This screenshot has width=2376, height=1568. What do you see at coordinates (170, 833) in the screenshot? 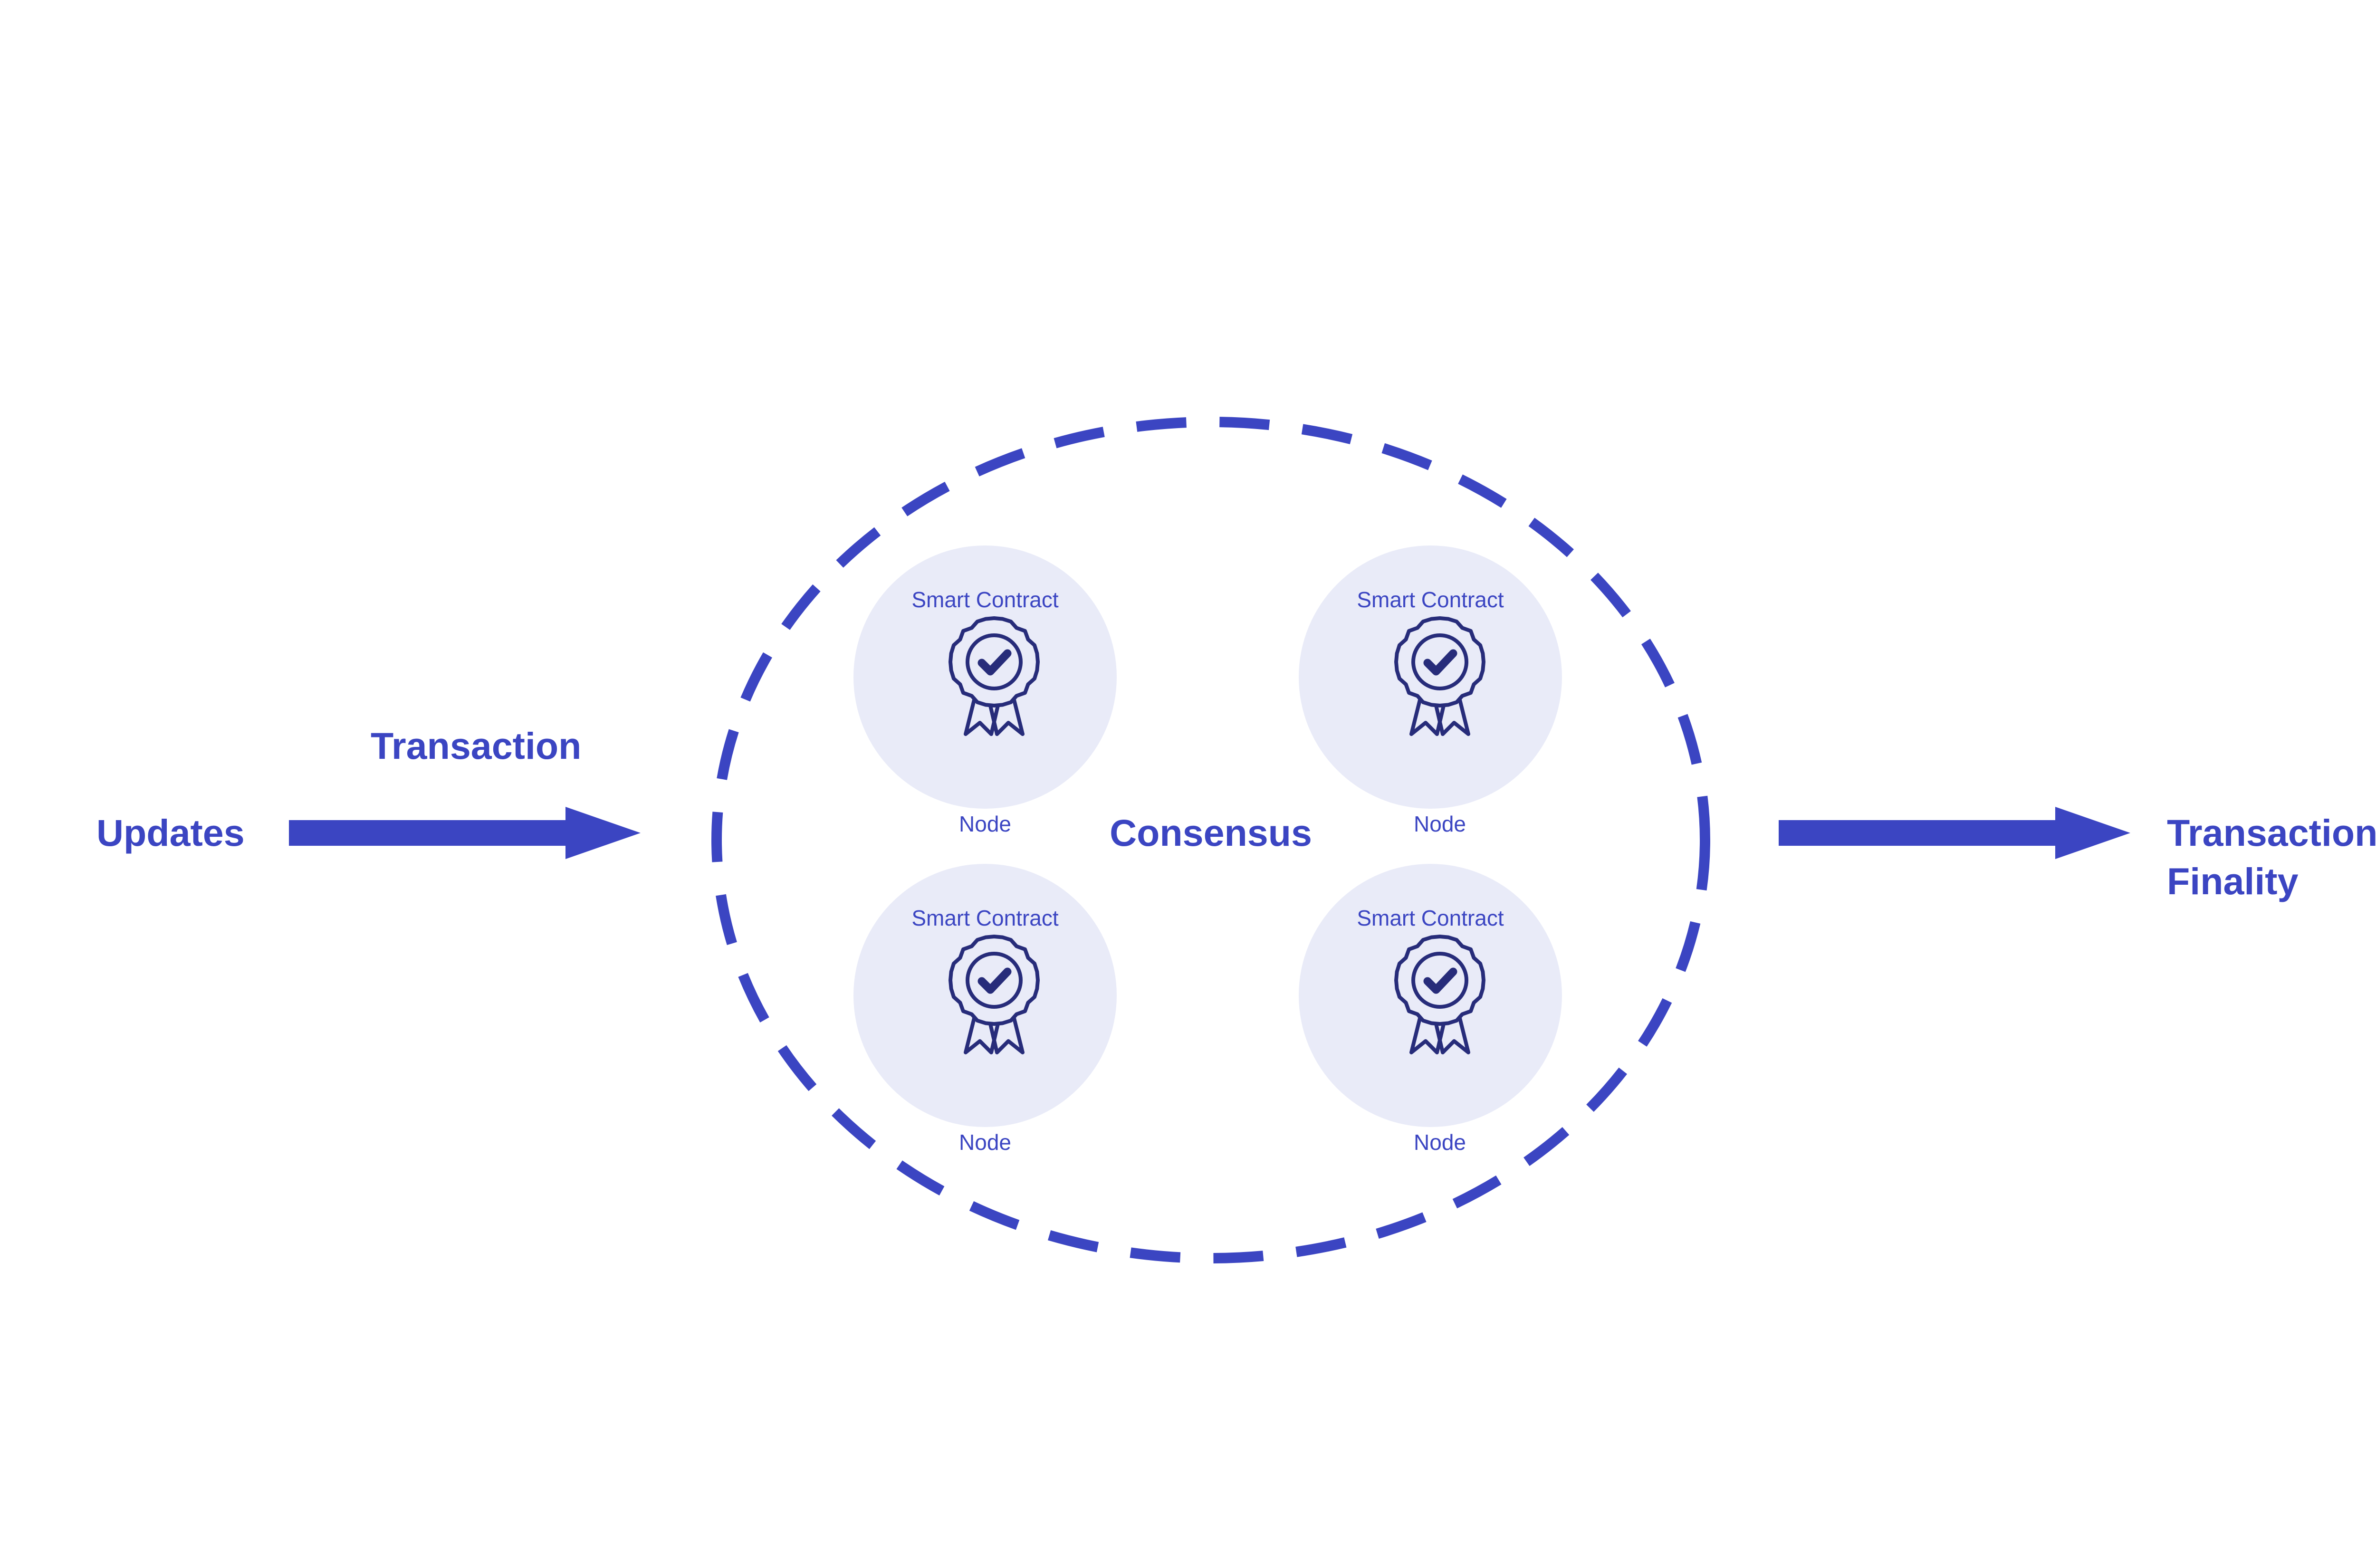
I see `updates-label: Updates` at bounding box center [170, 833].